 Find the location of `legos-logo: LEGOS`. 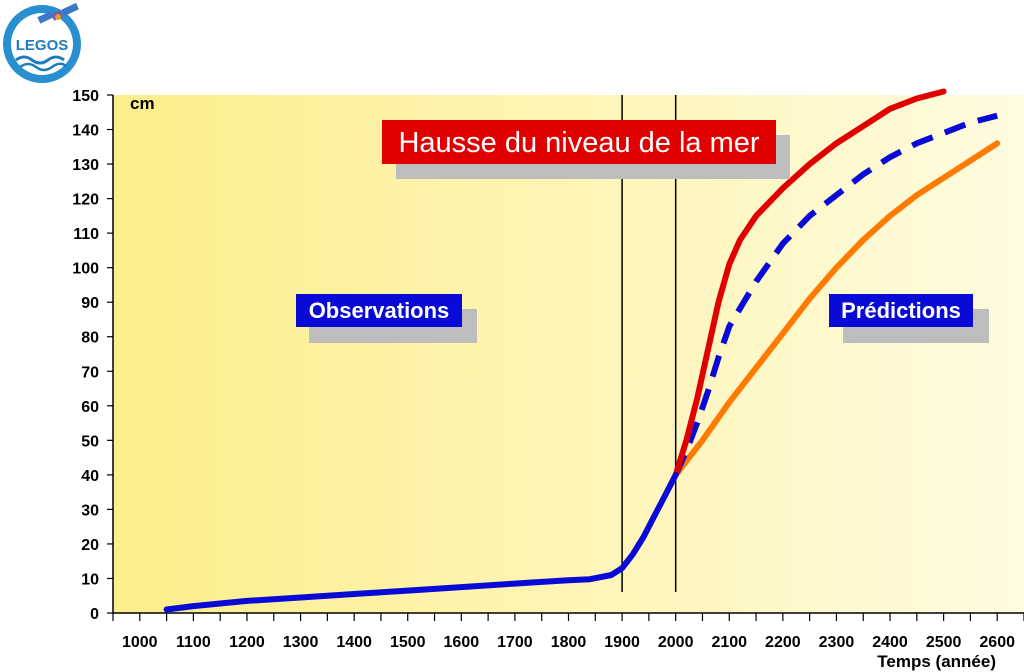

legos-logo: LEGOS is located at coordinates (42, 42).